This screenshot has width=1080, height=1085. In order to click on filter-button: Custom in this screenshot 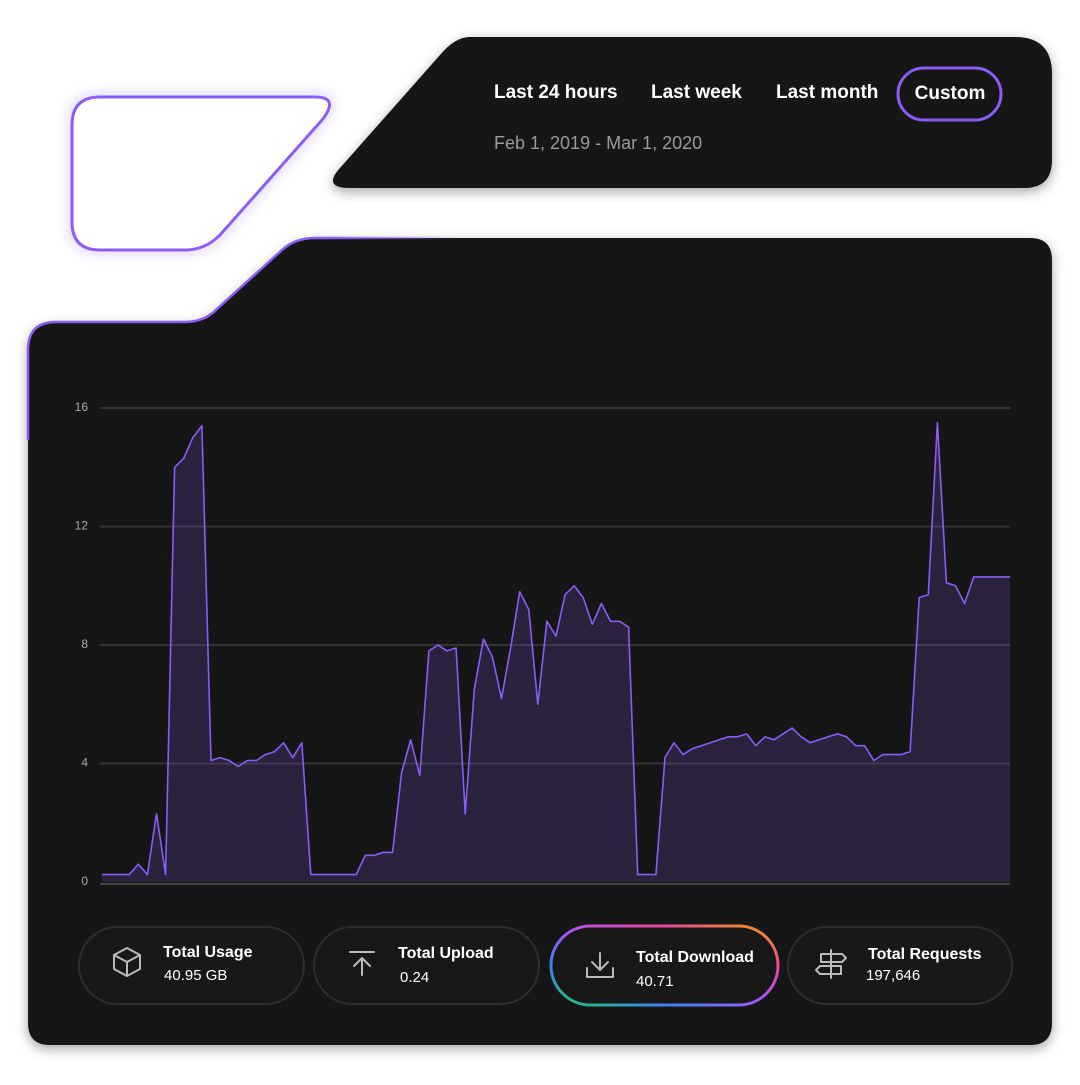, I will do `click(950, 93)`.